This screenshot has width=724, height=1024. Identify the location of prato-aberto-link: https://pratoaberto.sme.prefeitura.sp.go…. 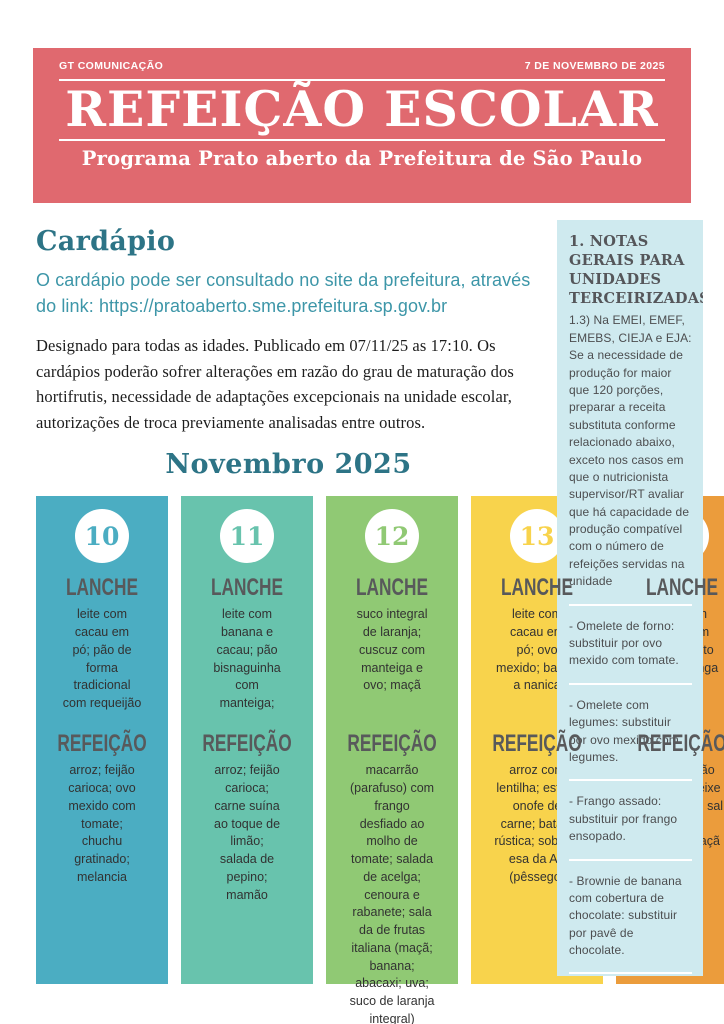
(273, 306).